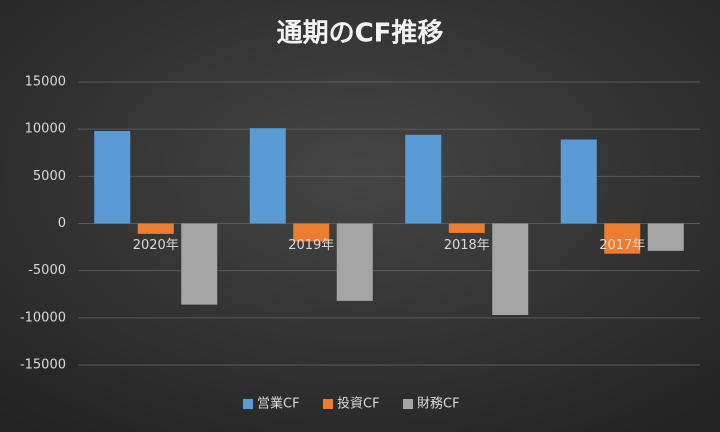  Describe the element at coordinates (438, 404) in the screenshot. I see `legend-label: 財務CF` at that location.